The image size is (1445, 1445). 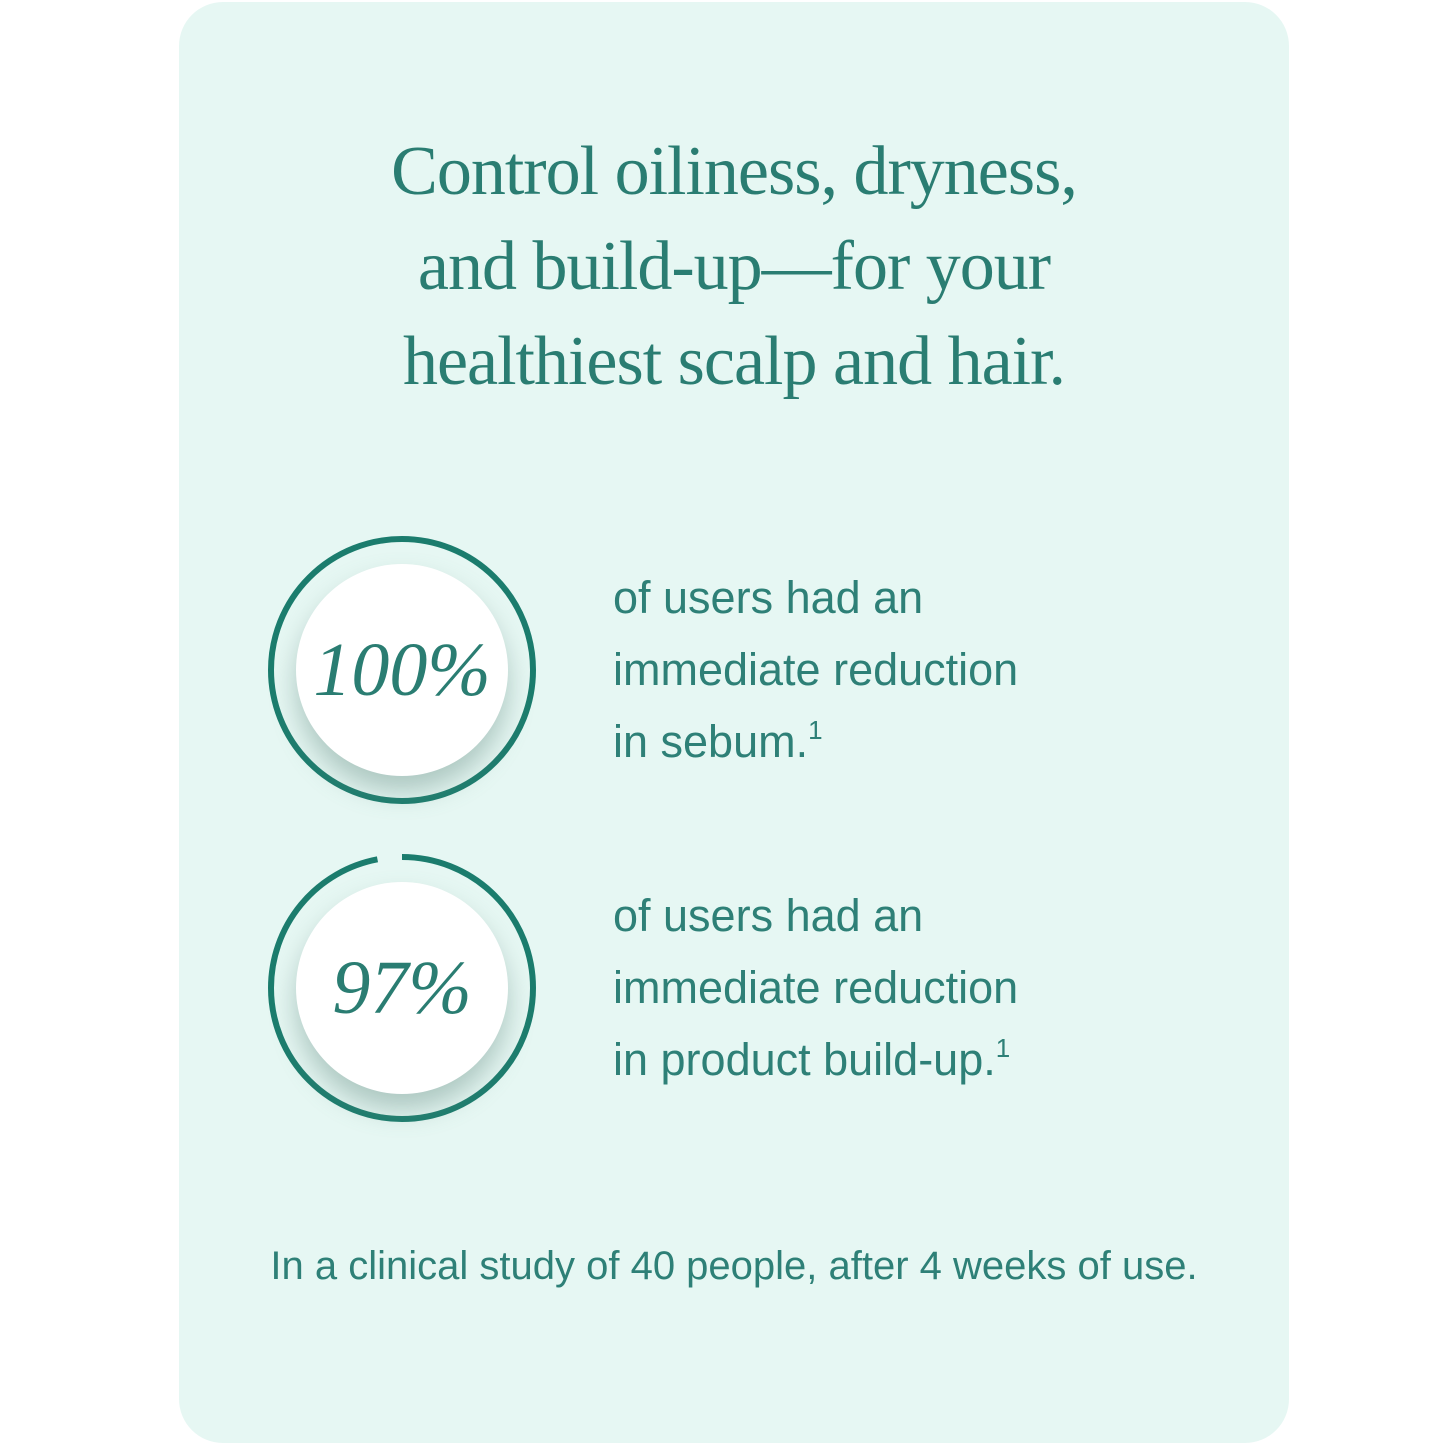 I want to click on gauge-buildup: 97%, so click(x=402, y=988).